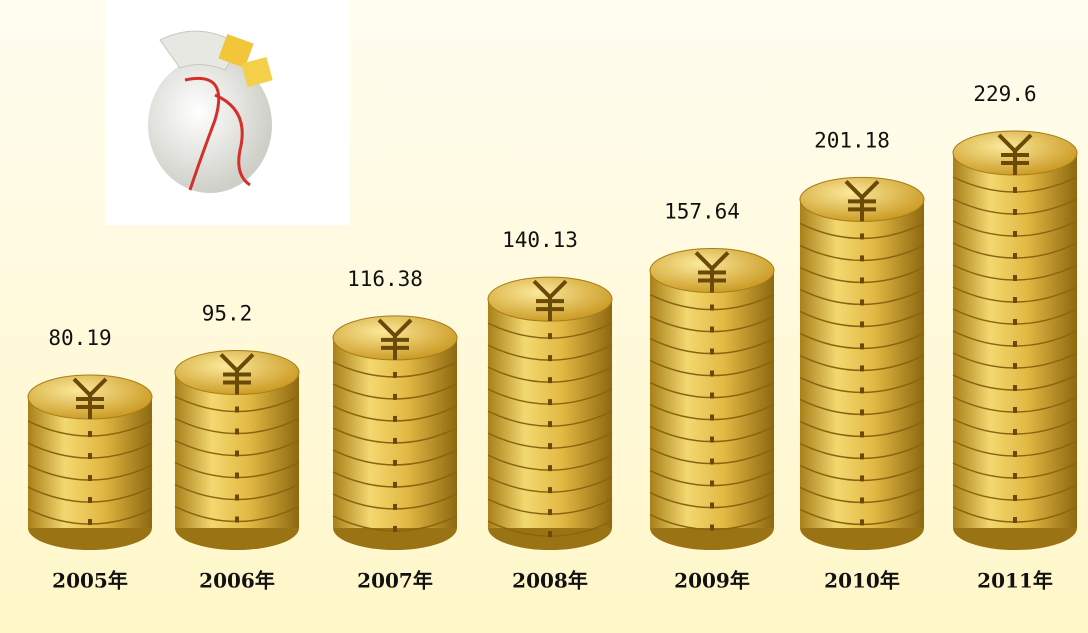  What do you see at coordinates (712, 581) in the screenshot?
I see `x-tick-label: 2009年` at bounding box center [712, 581].